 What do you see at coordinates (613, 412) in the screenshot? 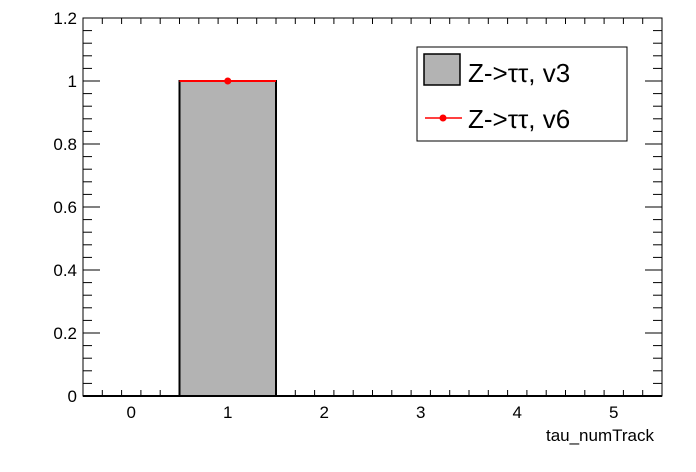
I see `x-tick-label: 5` at bounding box center [613, 412].